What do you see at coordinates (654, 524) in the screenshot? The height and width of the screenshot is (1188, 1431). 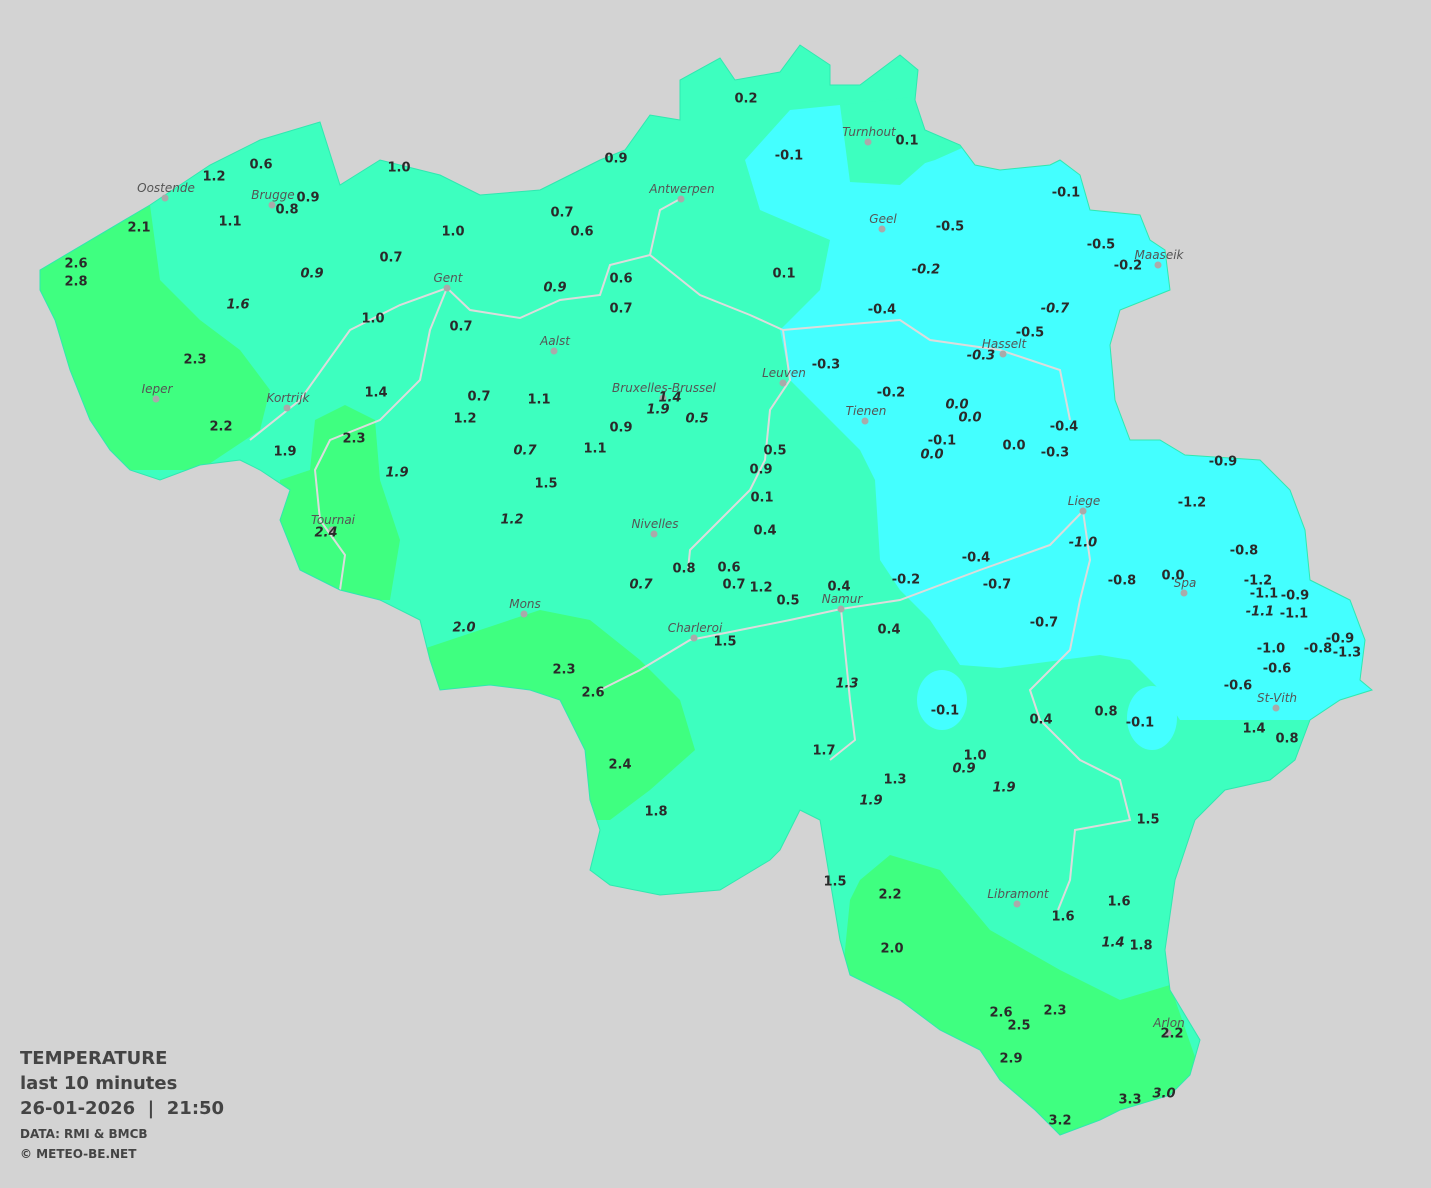 I see `city-label: Nivelles` at bounding box center [654, 524].